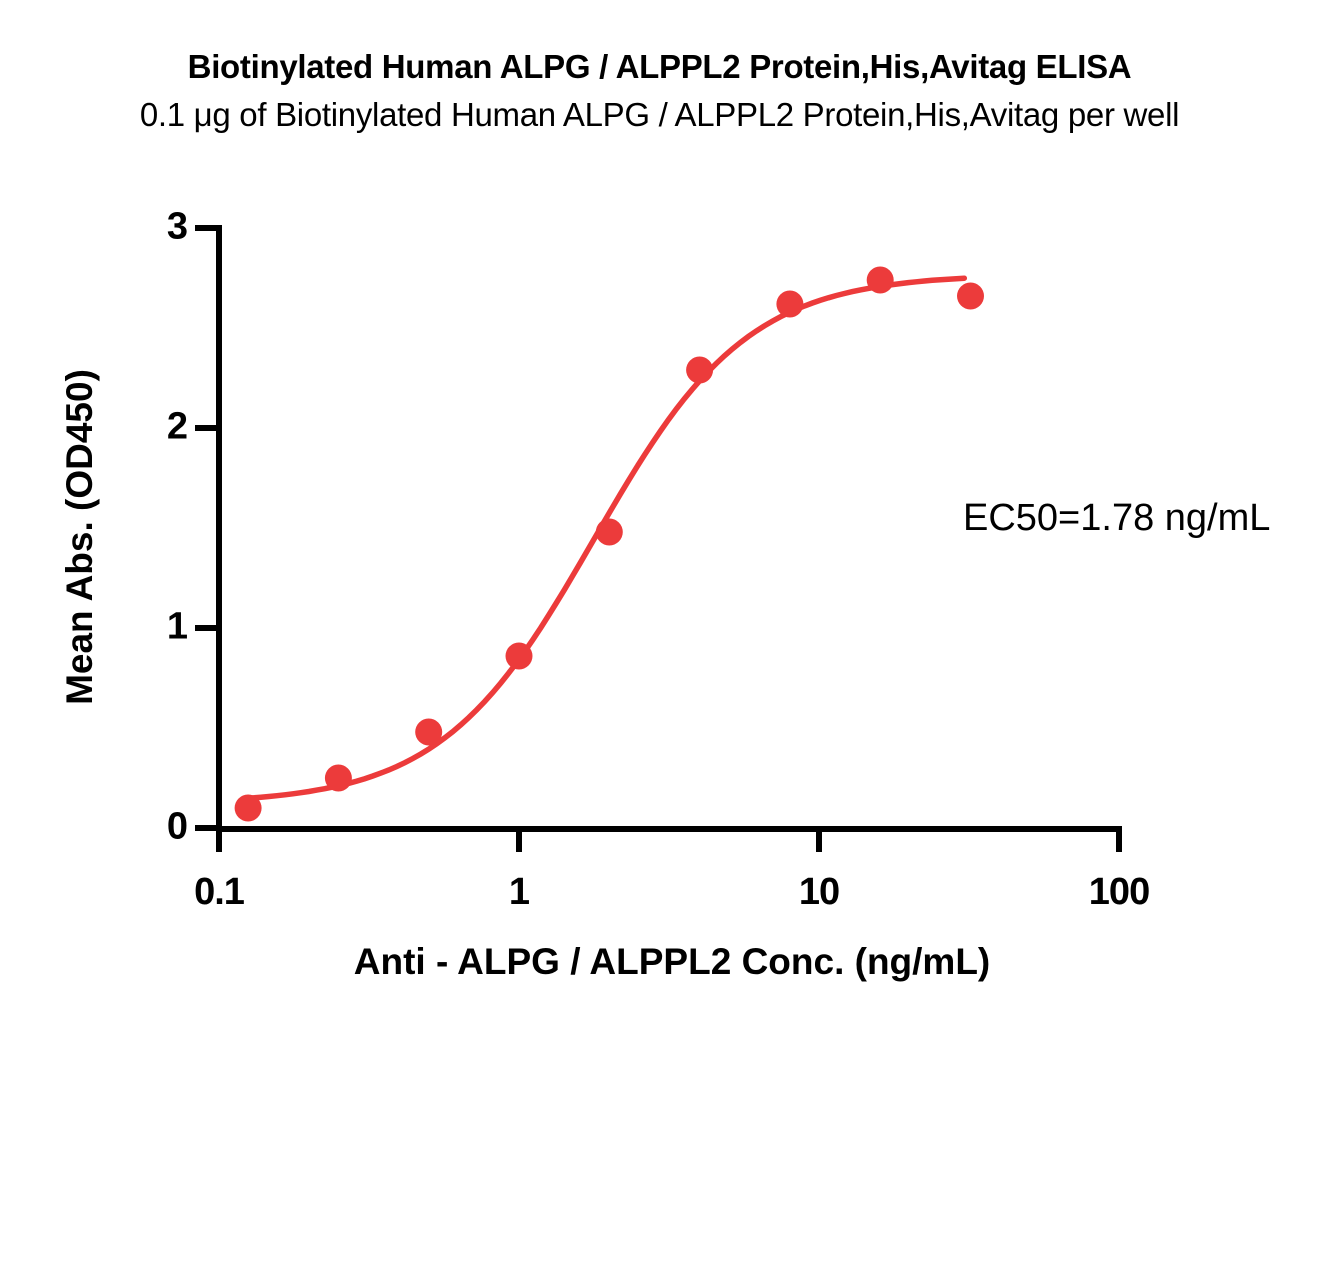 The image size is (1319, 1287). What do you see at coordinates (1119, 892) in the screenshot?
I see `x-tick-label: 100` at bounding box center [1119, 892].